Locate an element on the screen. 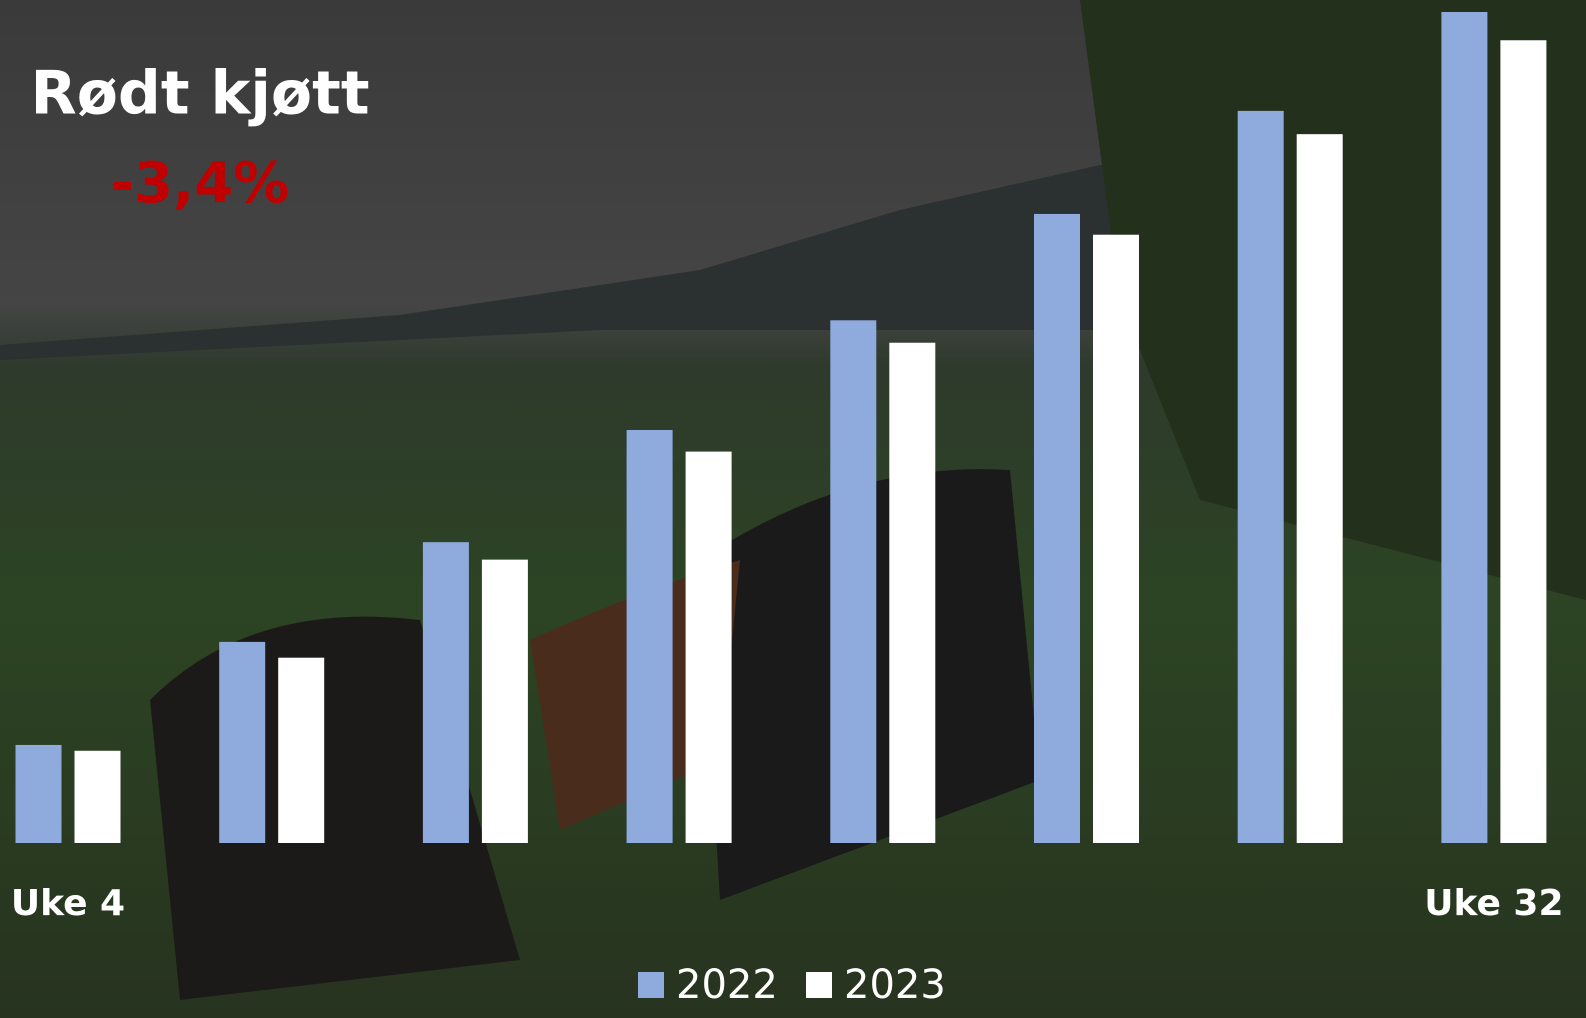 The image size is (1586, 1018). chart-title: Rødt kjøtt is located at coordinates (200, 94).